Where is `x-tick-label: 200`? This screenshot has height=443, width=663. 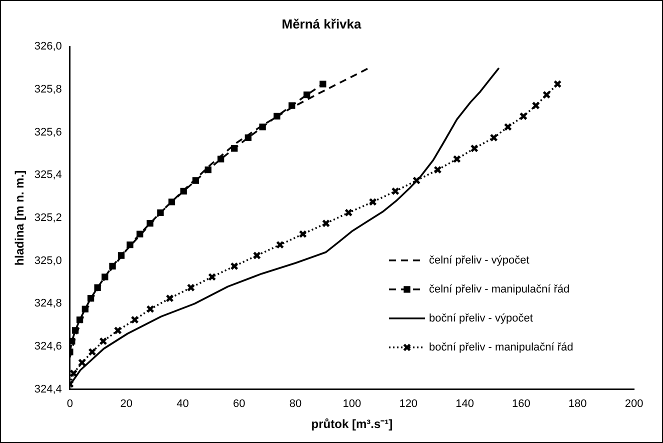
x-tick-label: 200 is located at coordinates (634, 404).